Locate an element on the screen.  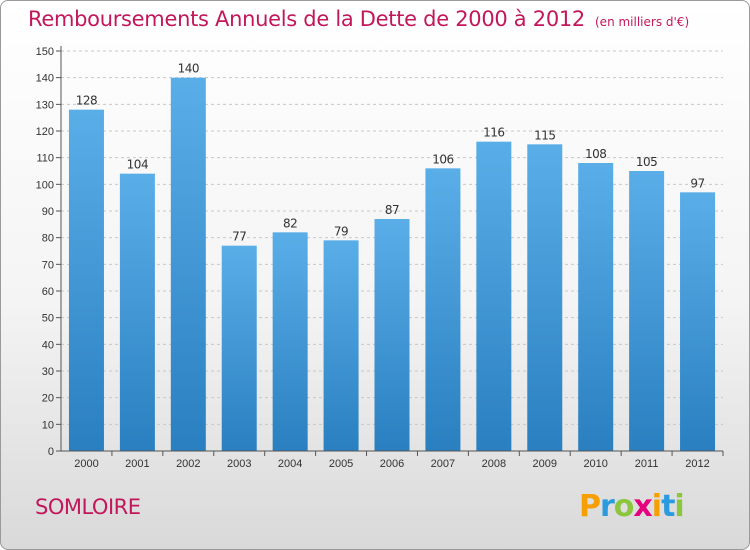
y-tick-label: 120 is located at coordinates (45, 132).